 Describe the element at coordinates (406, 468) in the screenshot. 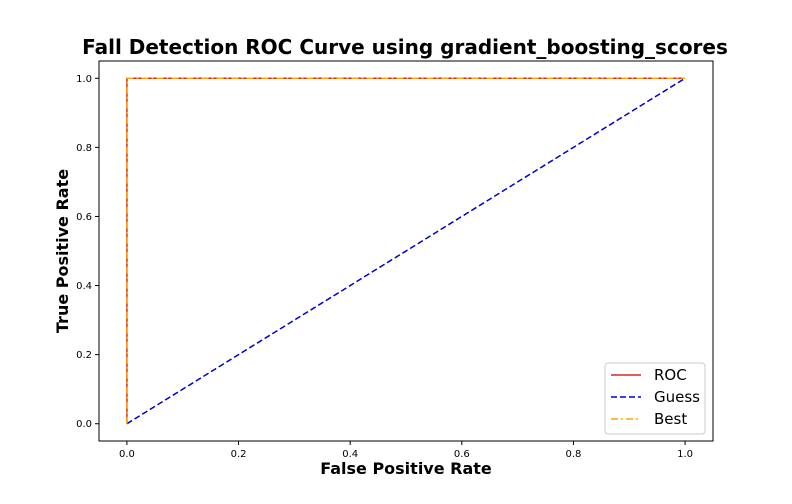

I see `x-axis-label: False Positive Rate` at that location.